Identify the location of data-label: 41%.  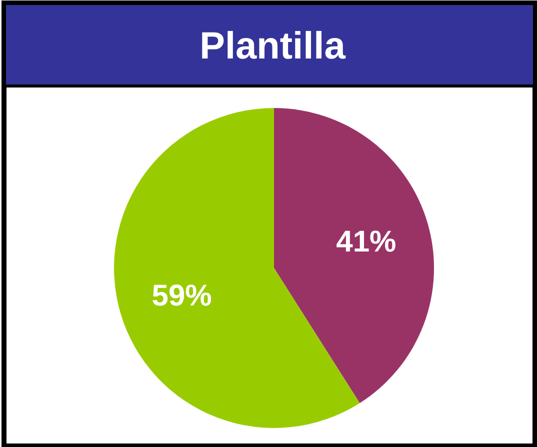
(366, 242).